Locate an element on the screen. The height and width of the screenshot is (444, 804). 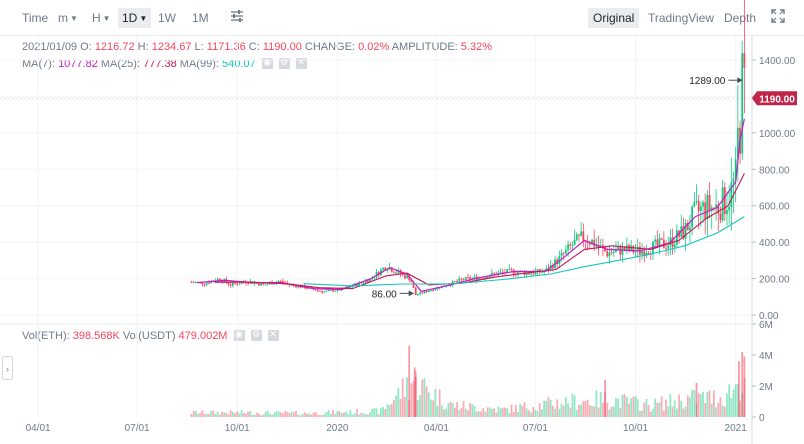
interval-day-dropdown: 1D ▼ is located at coordinates (135, 18).